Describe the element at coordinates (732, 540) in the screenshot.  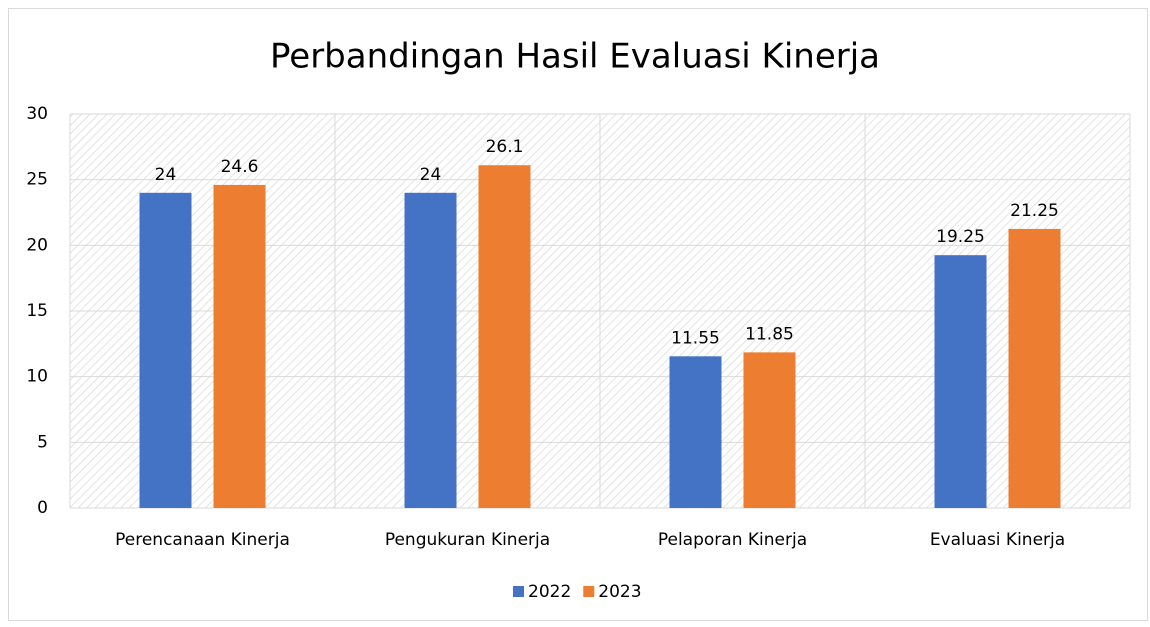
I see `x-tick-label: Pelaporan Kinerja` at that location.